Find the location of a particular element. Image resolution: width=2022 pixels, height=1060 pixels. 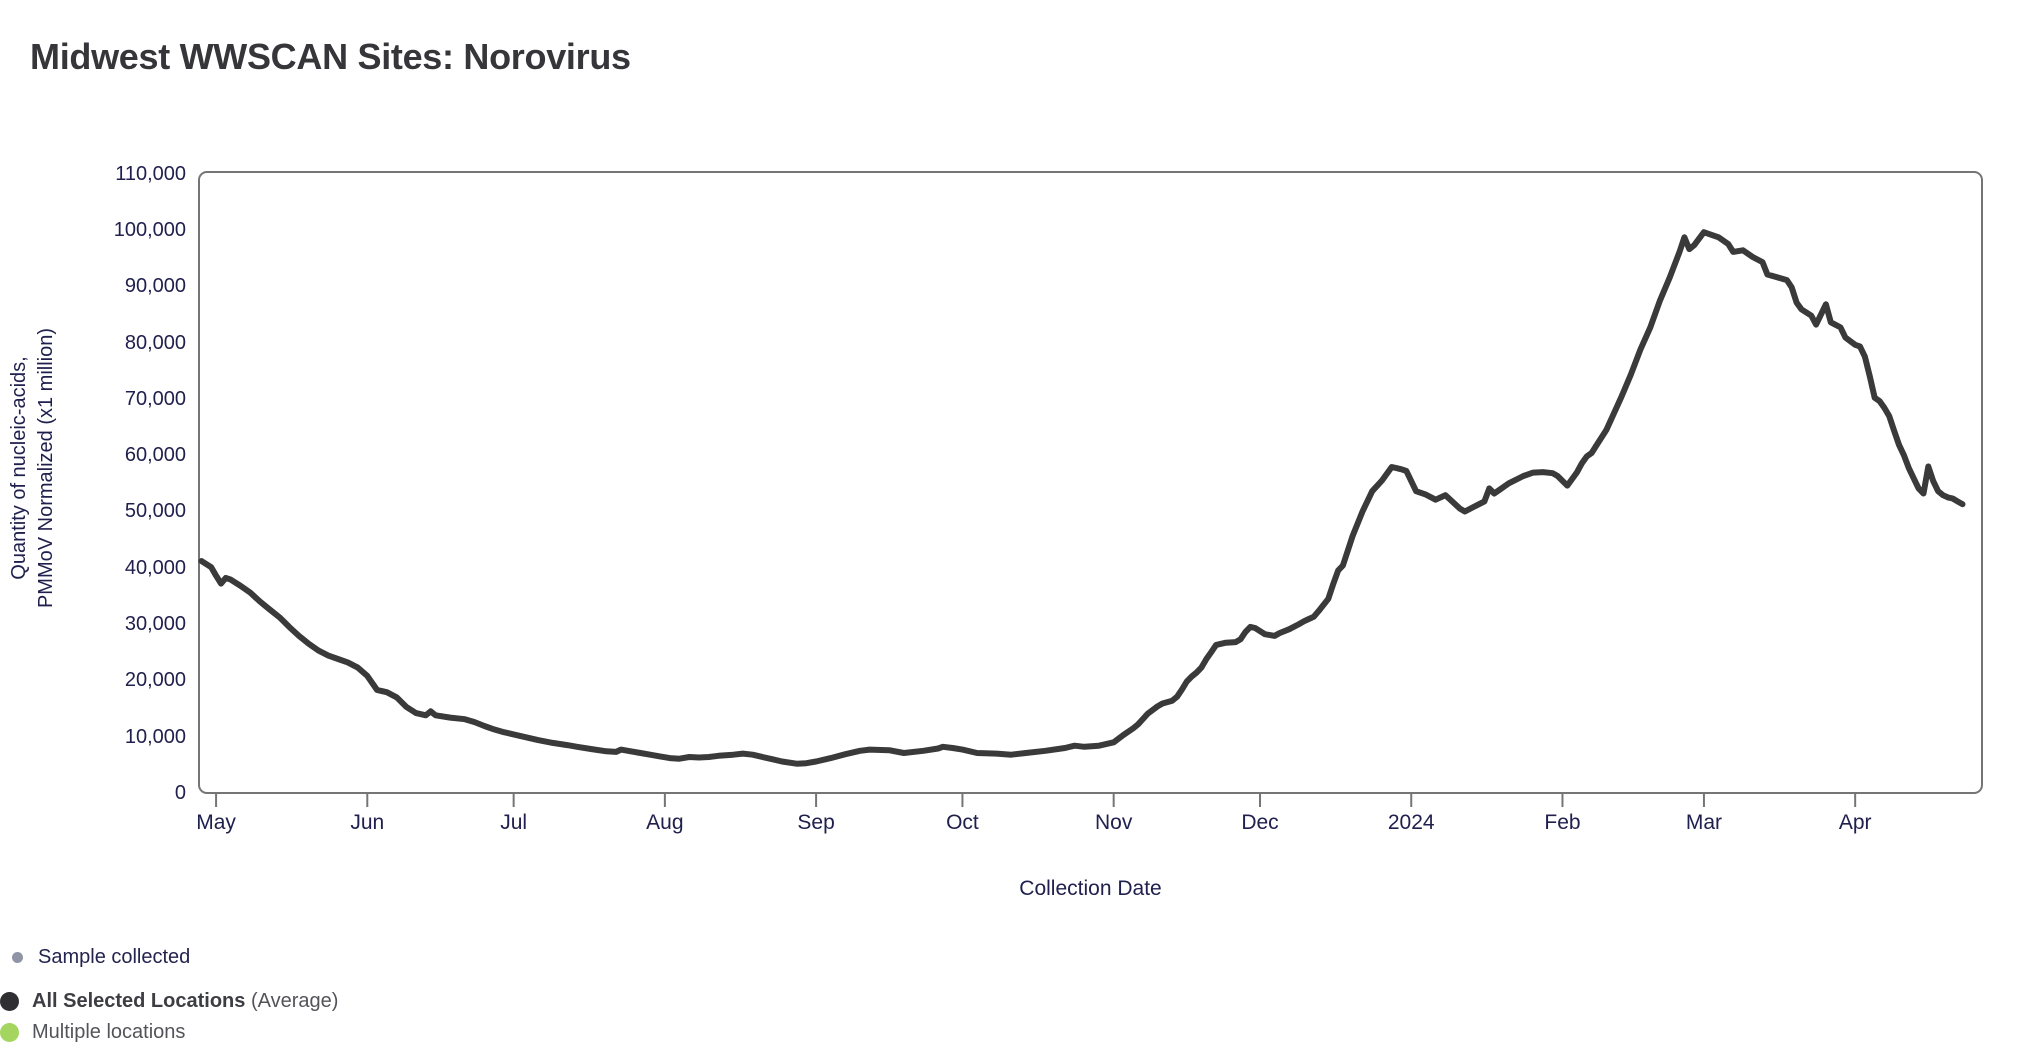

y-tick-label: 90,000 is located at coordinates (155, 286).